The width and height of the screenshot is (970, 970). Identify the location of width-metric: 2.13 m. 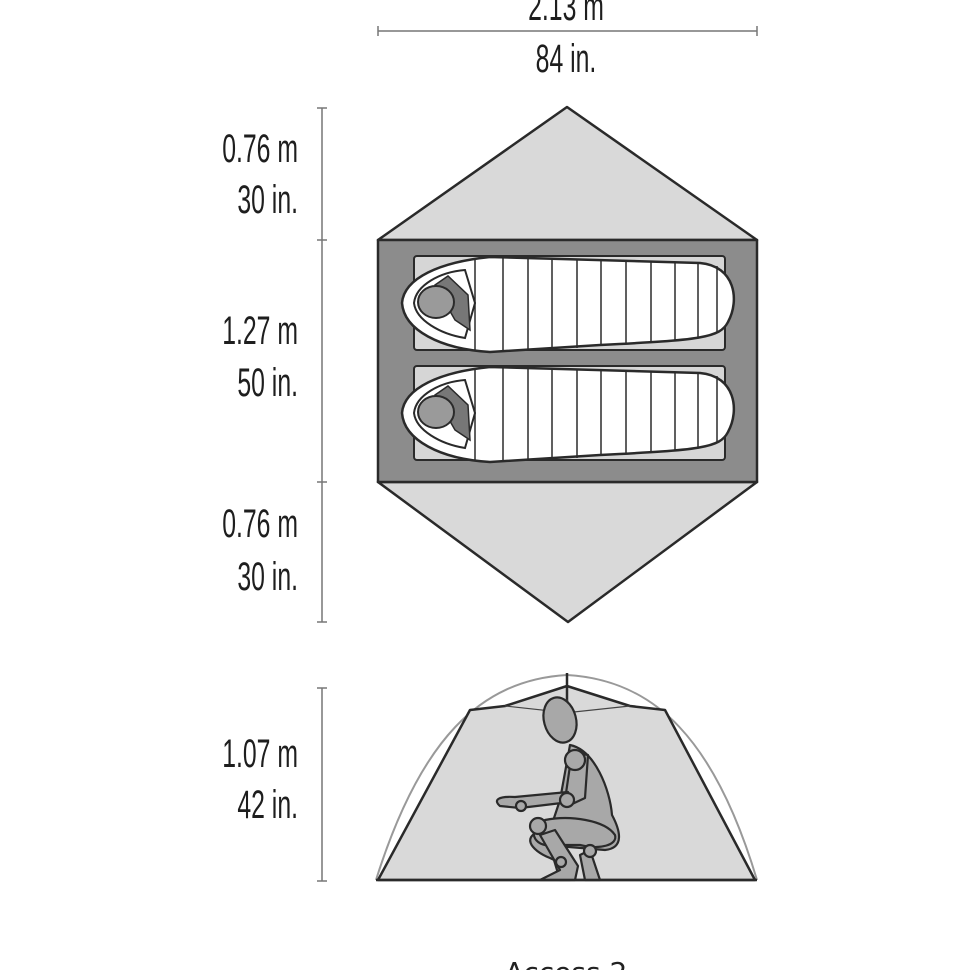
(566, 15).